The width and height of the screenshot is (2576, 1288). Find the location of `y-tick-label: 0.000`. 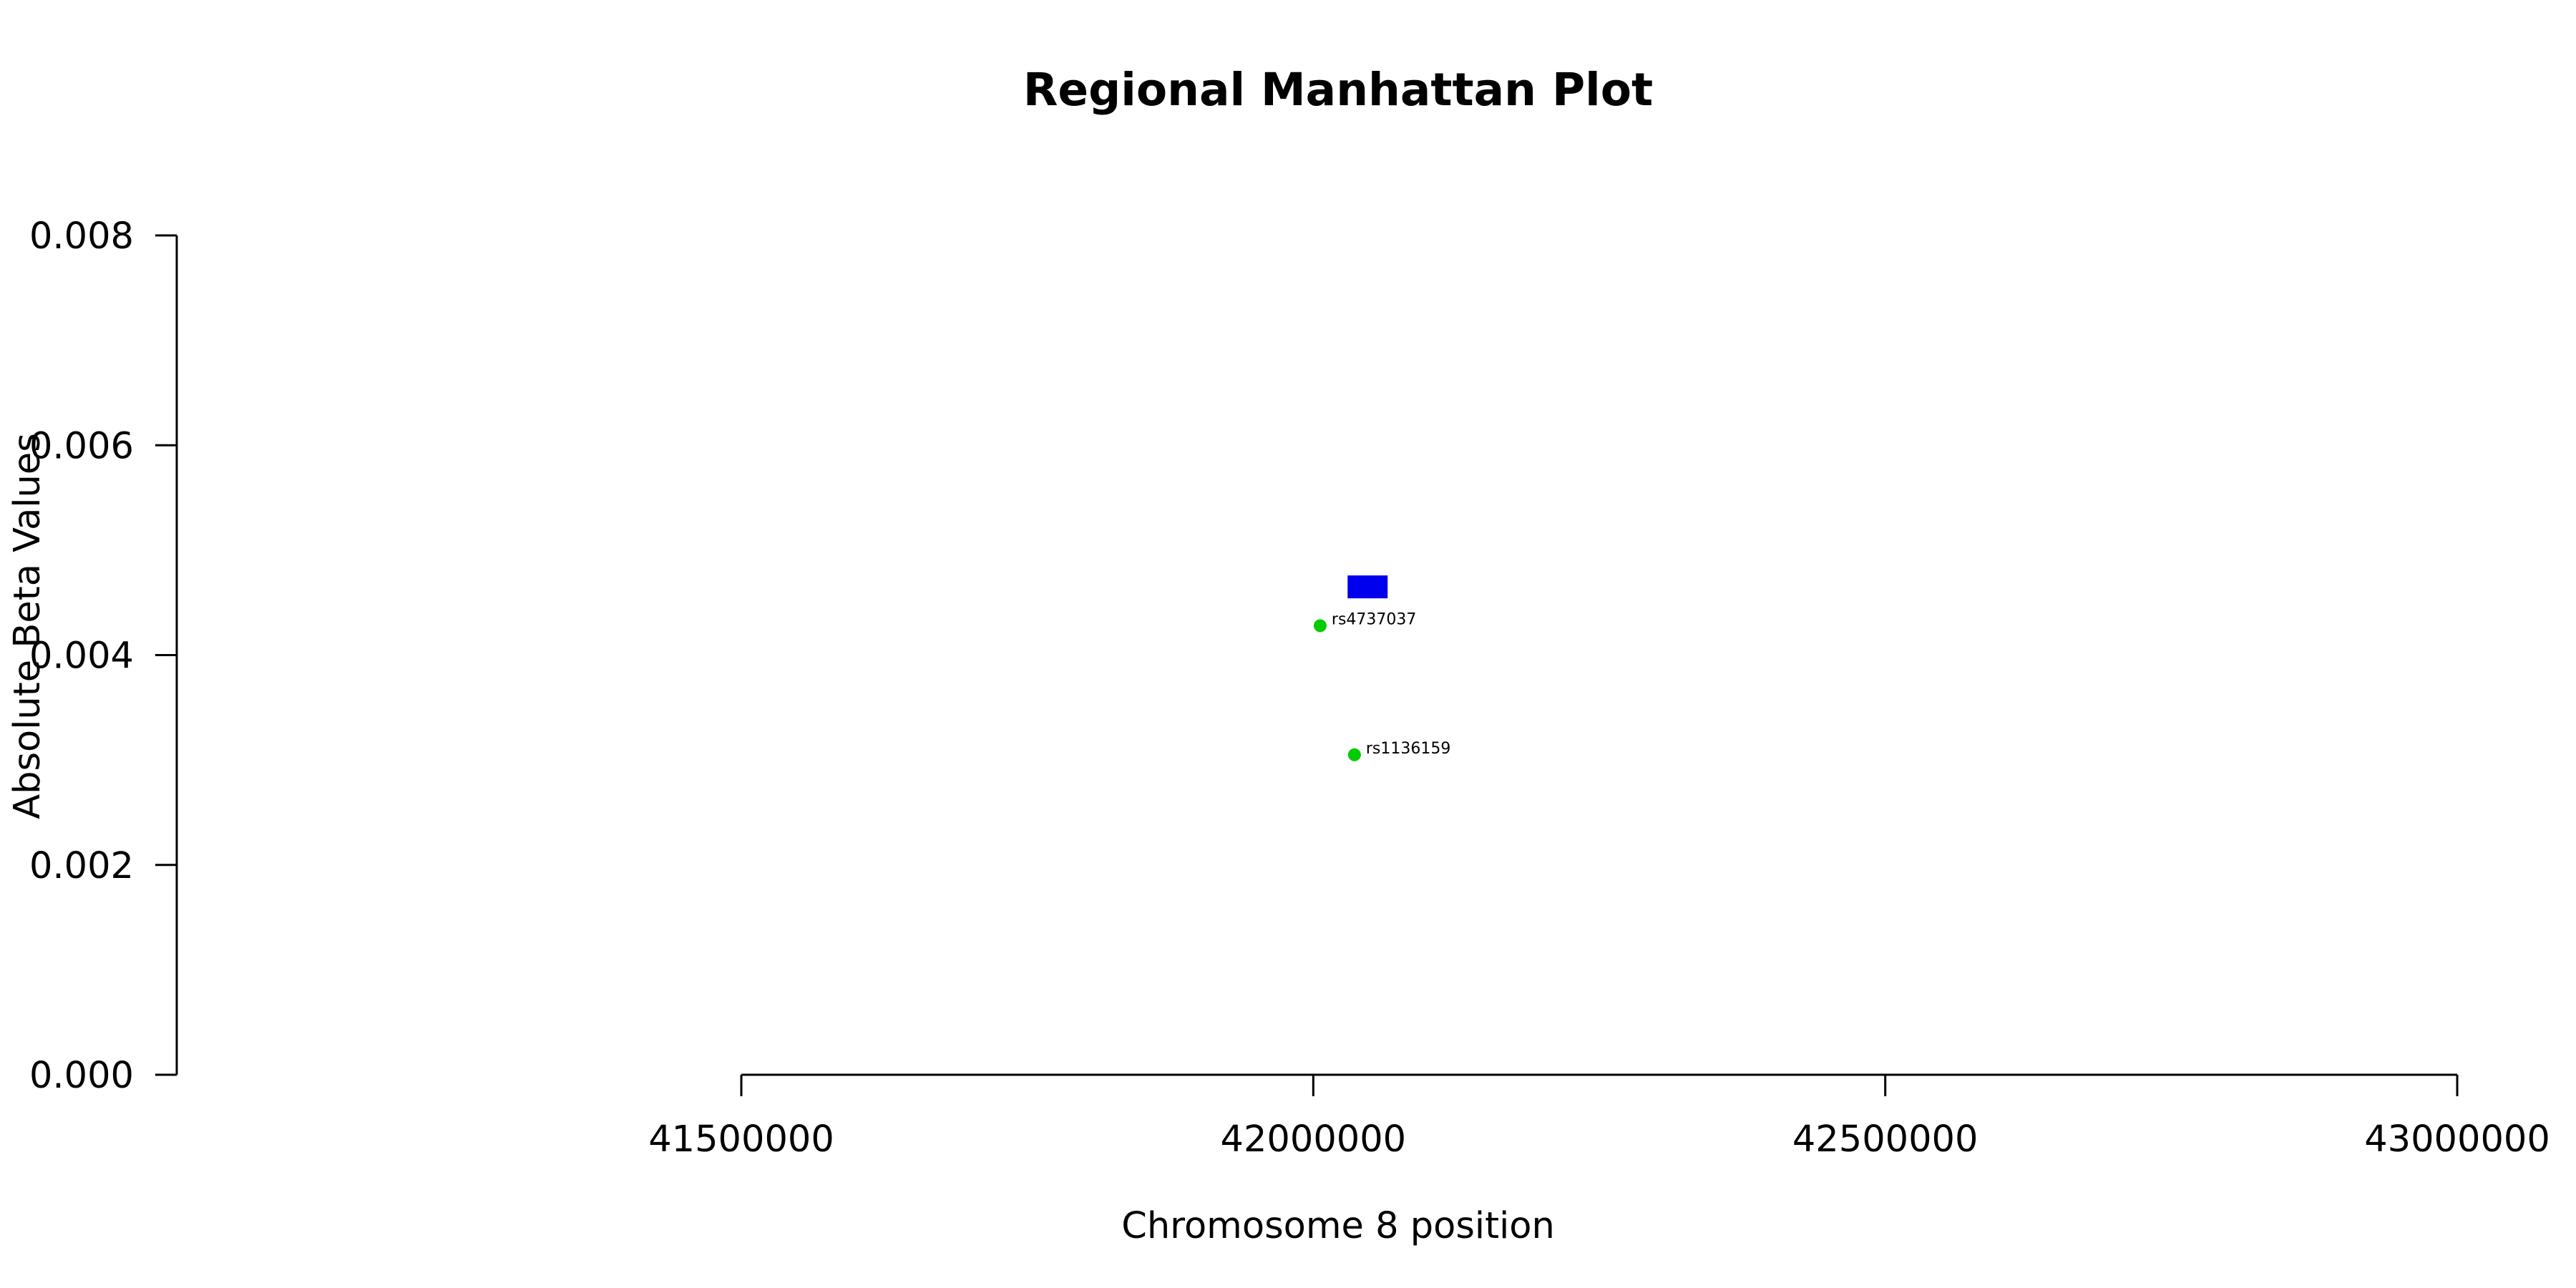

y-tick-label: 0.000 is located at coordinates (81, 1076).